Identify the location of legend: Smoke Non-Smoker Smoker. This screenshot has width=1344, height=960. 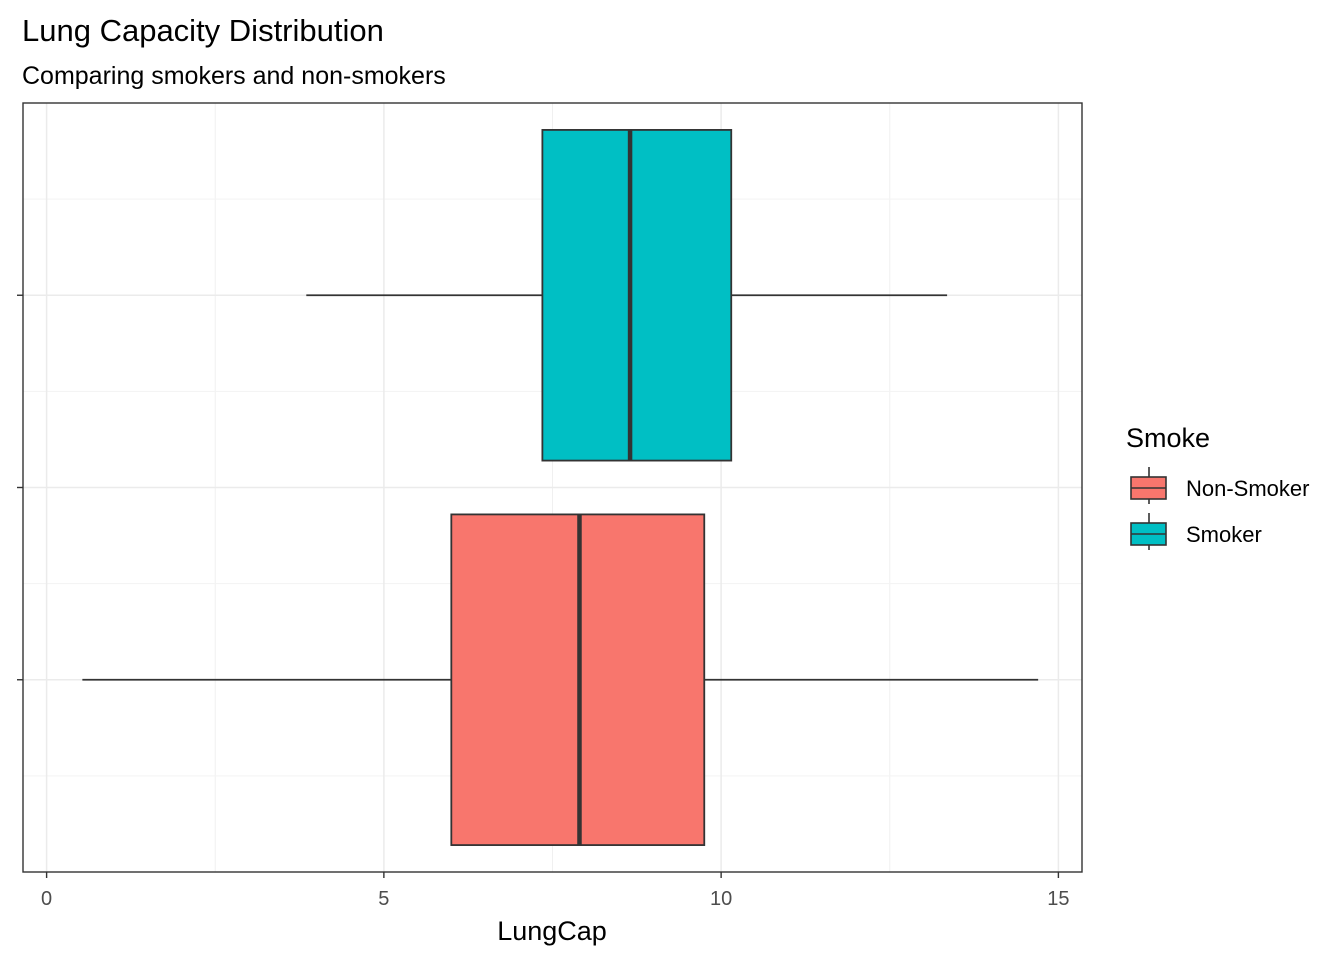
(1217, 486).